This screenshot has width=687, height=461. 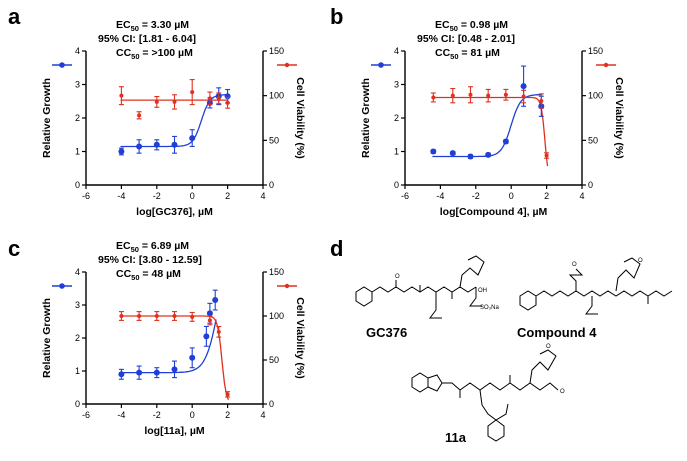 What do you see at coordinates (396, 85) in the screenshot?
I see `y-tick-label-left: 3` at bounding box center [396, 85].